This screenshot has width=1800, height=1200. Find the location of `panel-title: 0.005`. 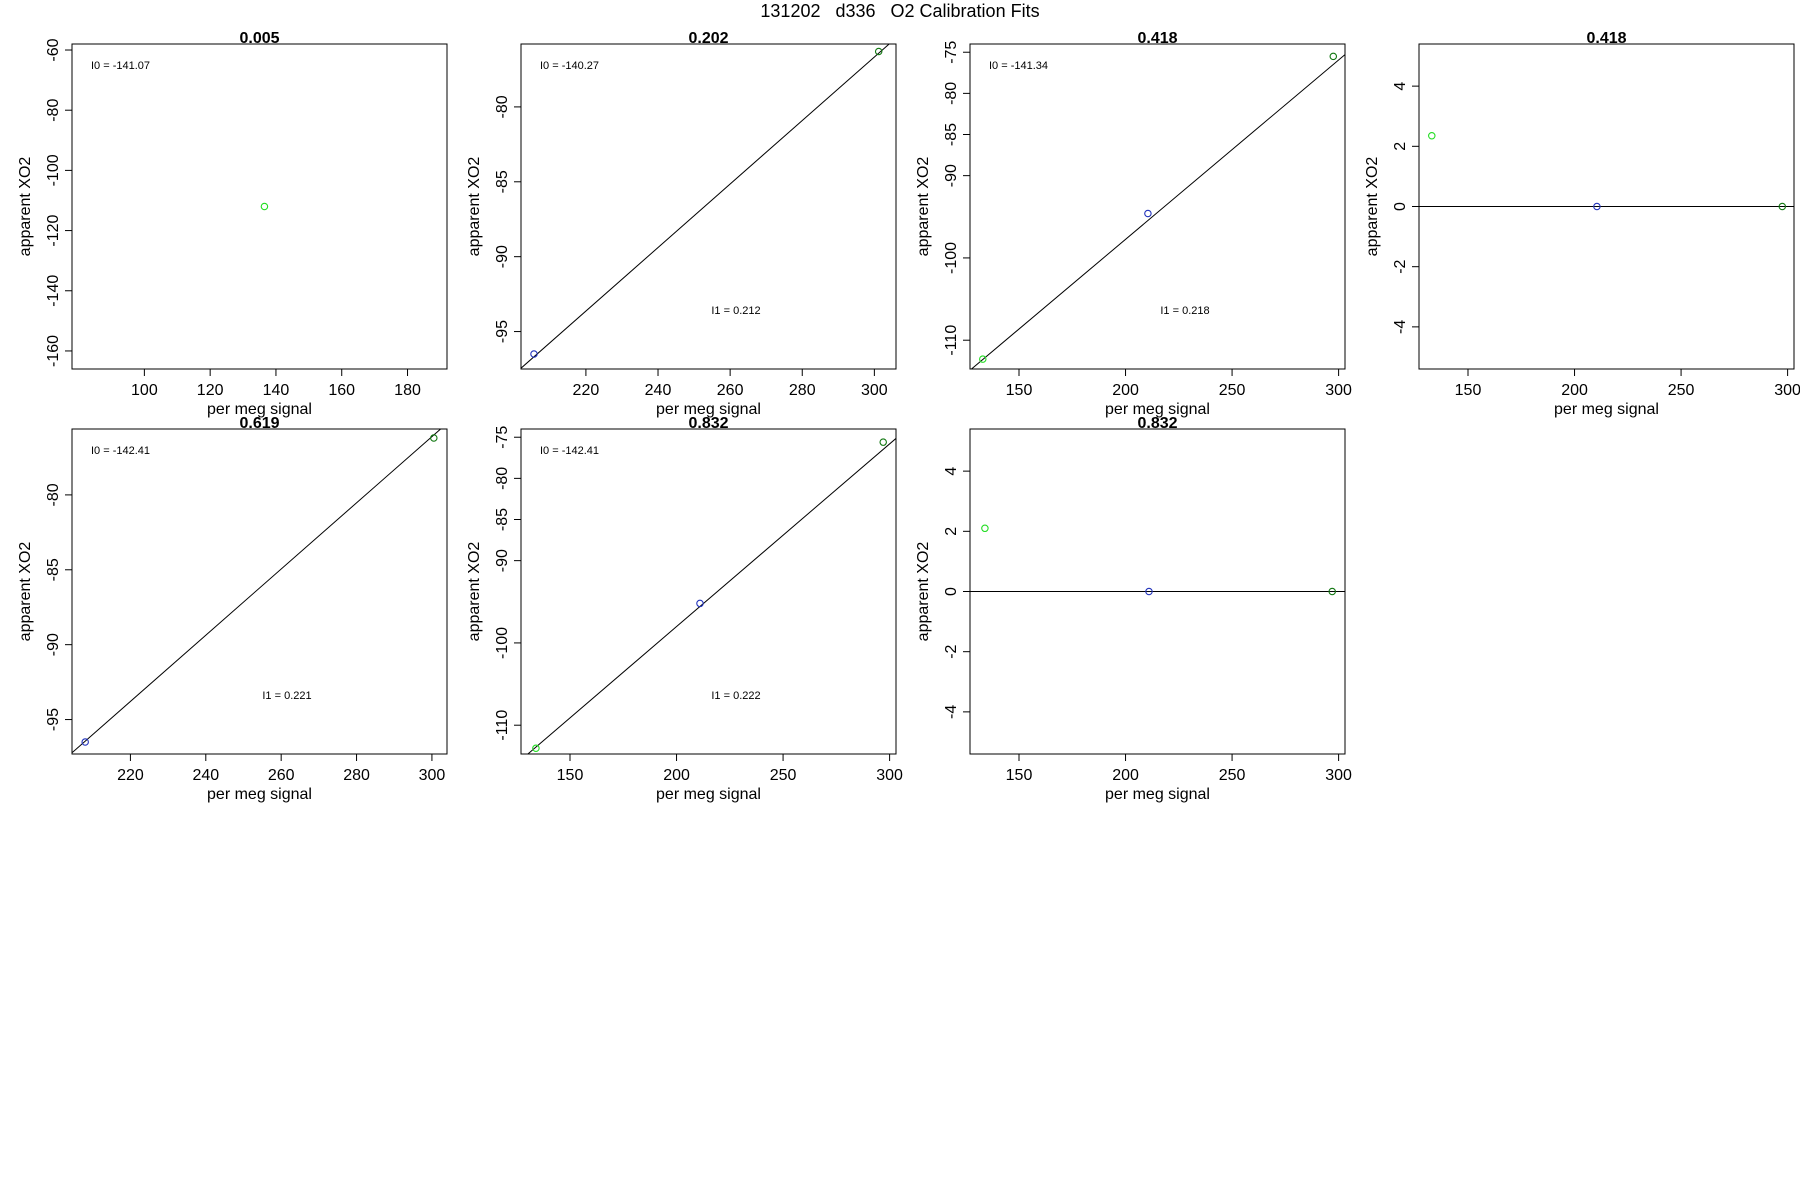

panel-title: 0.005 is located at coordinates (259, 38).